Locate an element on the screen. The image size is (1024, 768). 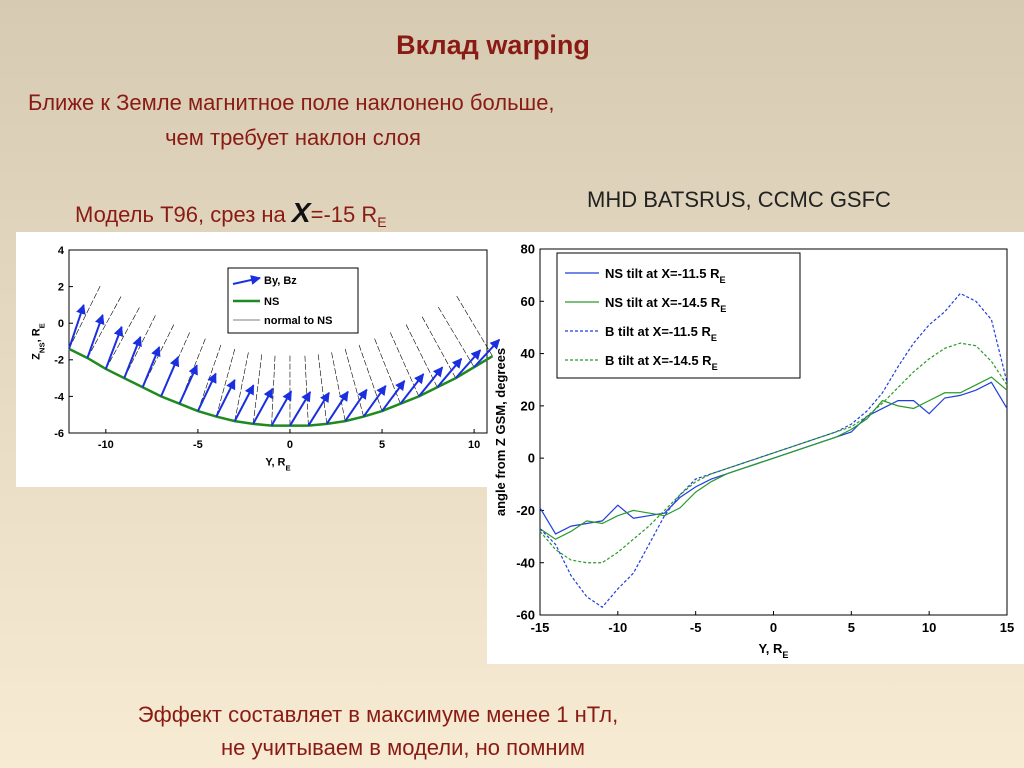
footer-line: не учитываем в модели, но помним is located at coordinates (403, 747).